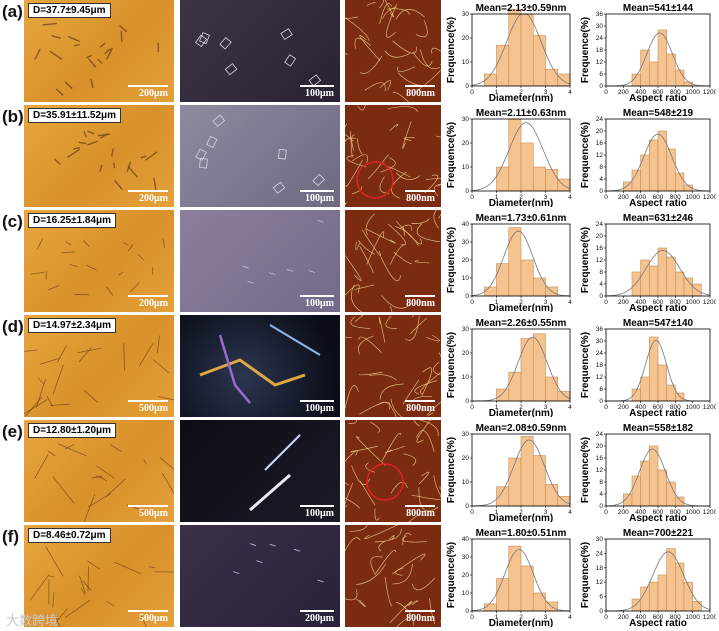  Describe the element at coordinates (497, 617) in the screenshot. I see `x-tick-label: 1` at that location.